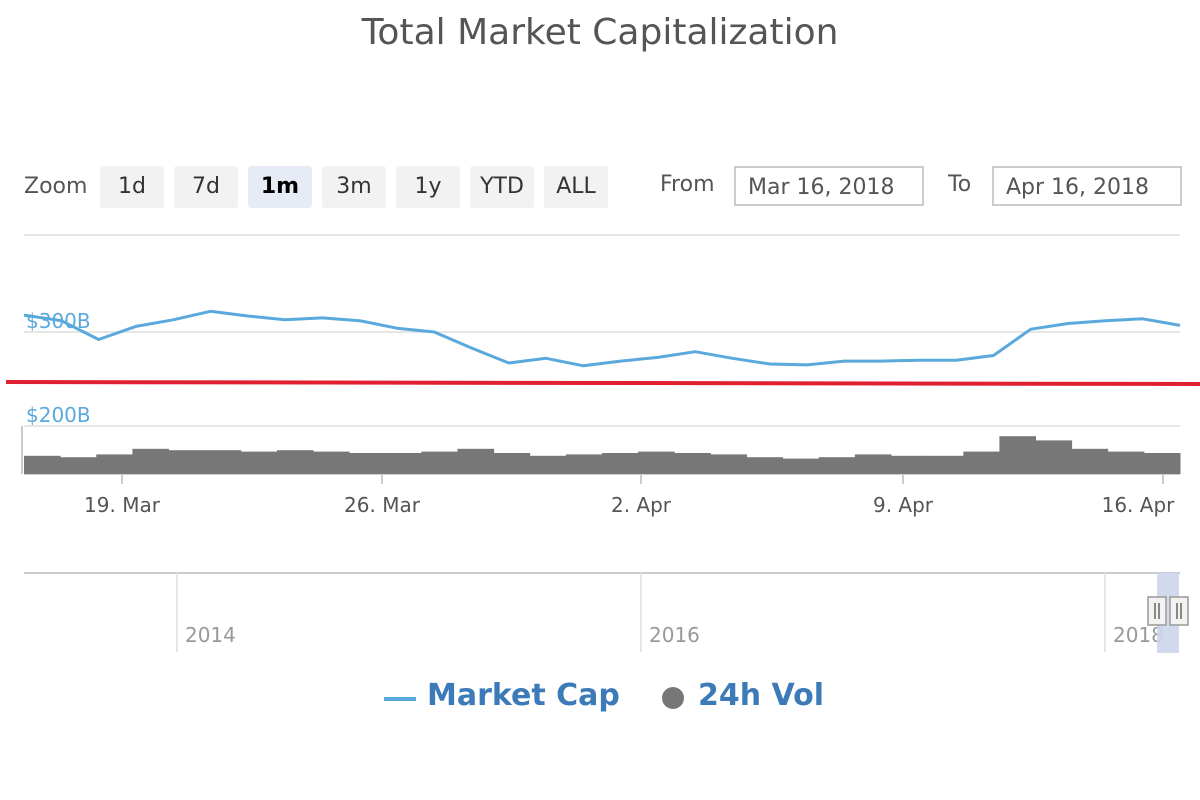  I want to click on navigator: 2014 2016 2018, so click(606, 612).